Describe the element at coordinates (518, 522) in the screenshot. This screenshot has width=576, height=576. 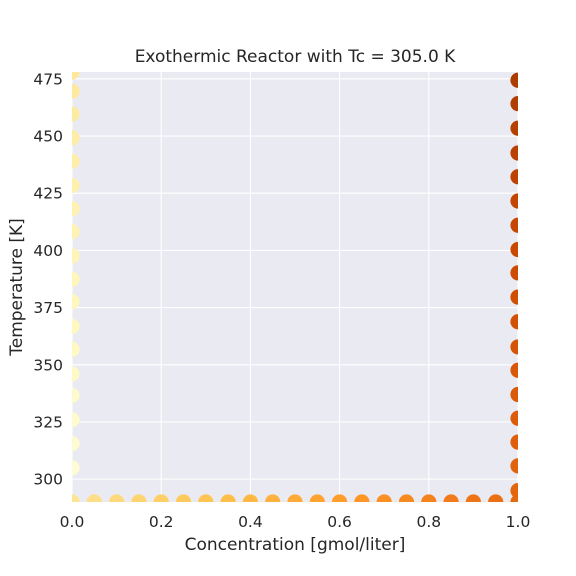
I see `x-tick-label: 1.0` at that location.